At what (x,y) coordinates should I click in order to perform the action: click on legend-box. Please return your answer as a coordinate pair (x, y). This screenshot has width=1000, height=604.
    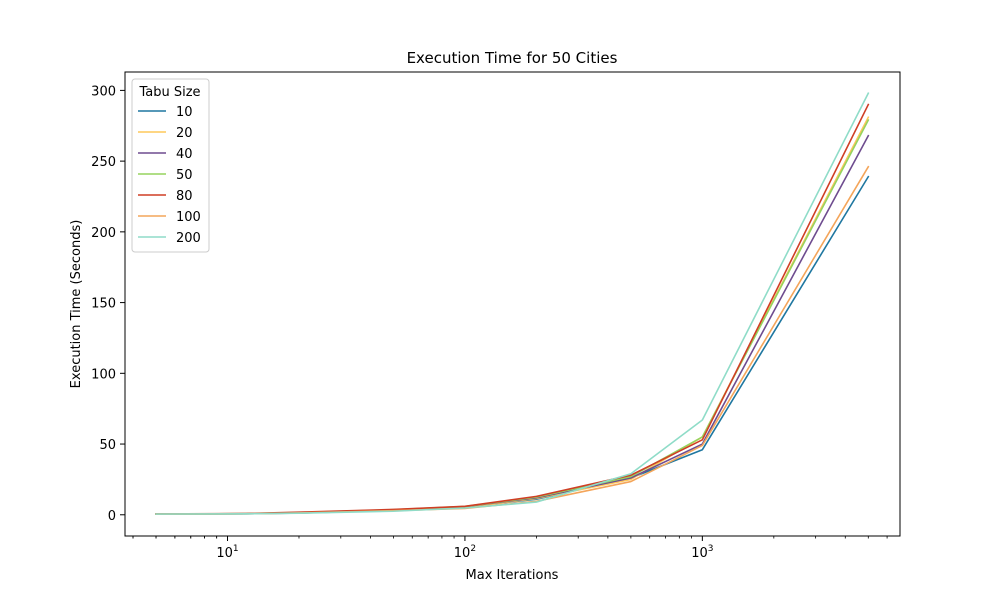
    Looking at the image, I should click on (170, 165).